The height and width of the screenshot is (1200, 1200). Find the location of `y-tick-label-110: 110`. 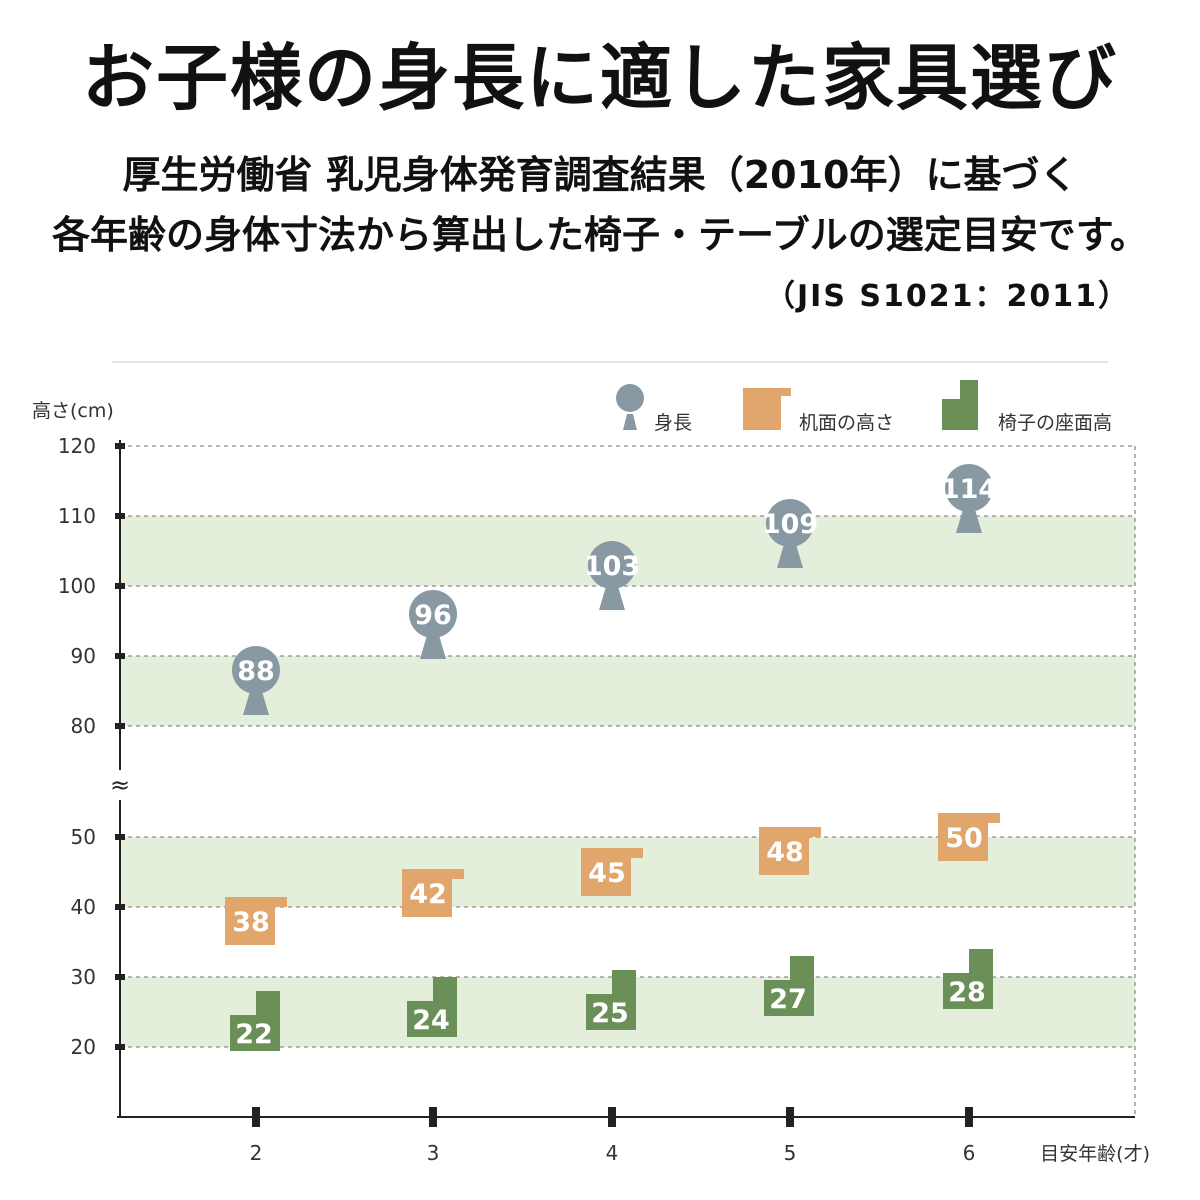

y-tick-label-110: 110 is located at coordinates (77, 516).